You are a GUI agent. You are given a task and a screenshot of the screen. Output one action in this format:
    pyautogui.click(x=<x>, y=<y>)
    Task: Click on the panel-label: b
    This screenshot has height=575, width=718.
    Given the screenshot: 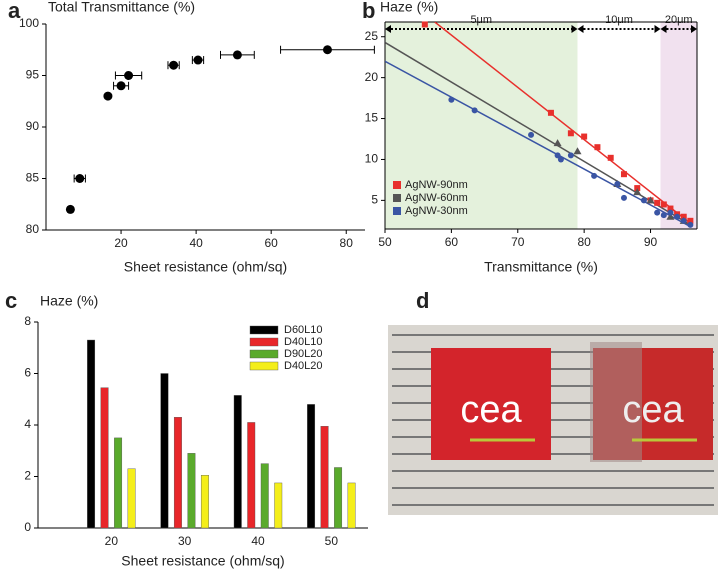 What is the action you would take?
    pyautogui.click(x=368, y=11)
    